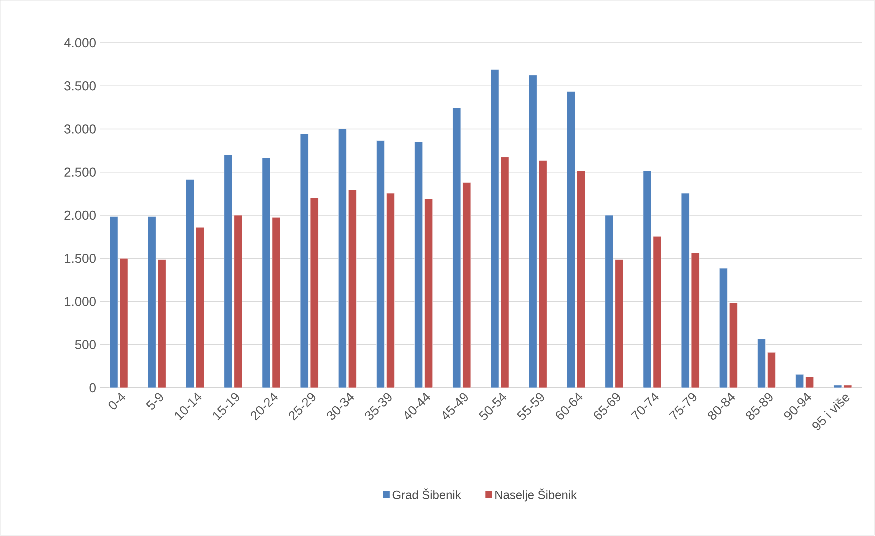 This screenshot has height=536, width=875. Describe the element at coordinates (537, 495) in the screenshot. I see `legend-label: Naselje Šibenik` at that location.